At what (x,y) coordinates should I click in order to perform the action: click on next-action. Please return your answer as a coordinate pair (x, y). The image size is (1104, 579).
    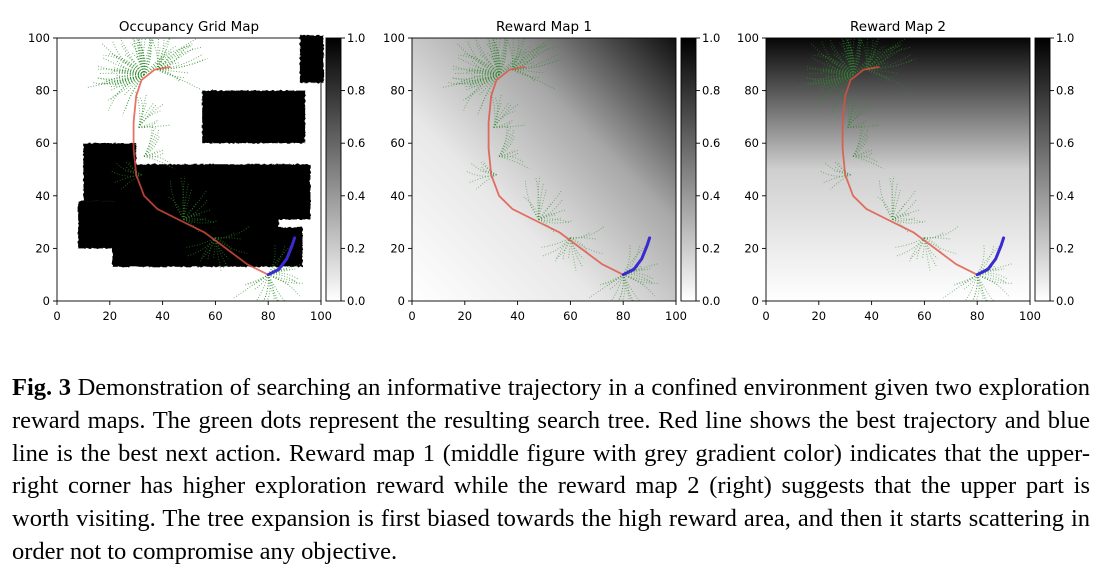
    Looking at the image, I should click on (281, 256).